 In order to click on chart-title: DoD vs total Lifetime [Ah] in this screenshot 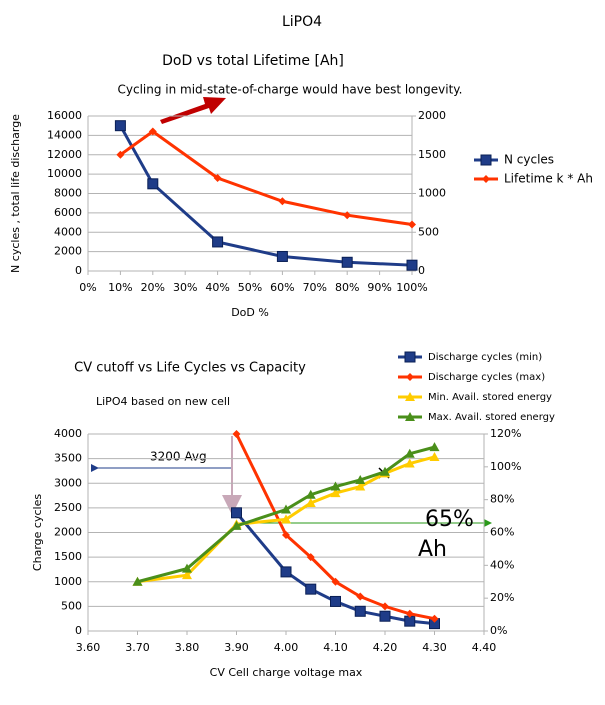, I will do `click(253, 61)`.